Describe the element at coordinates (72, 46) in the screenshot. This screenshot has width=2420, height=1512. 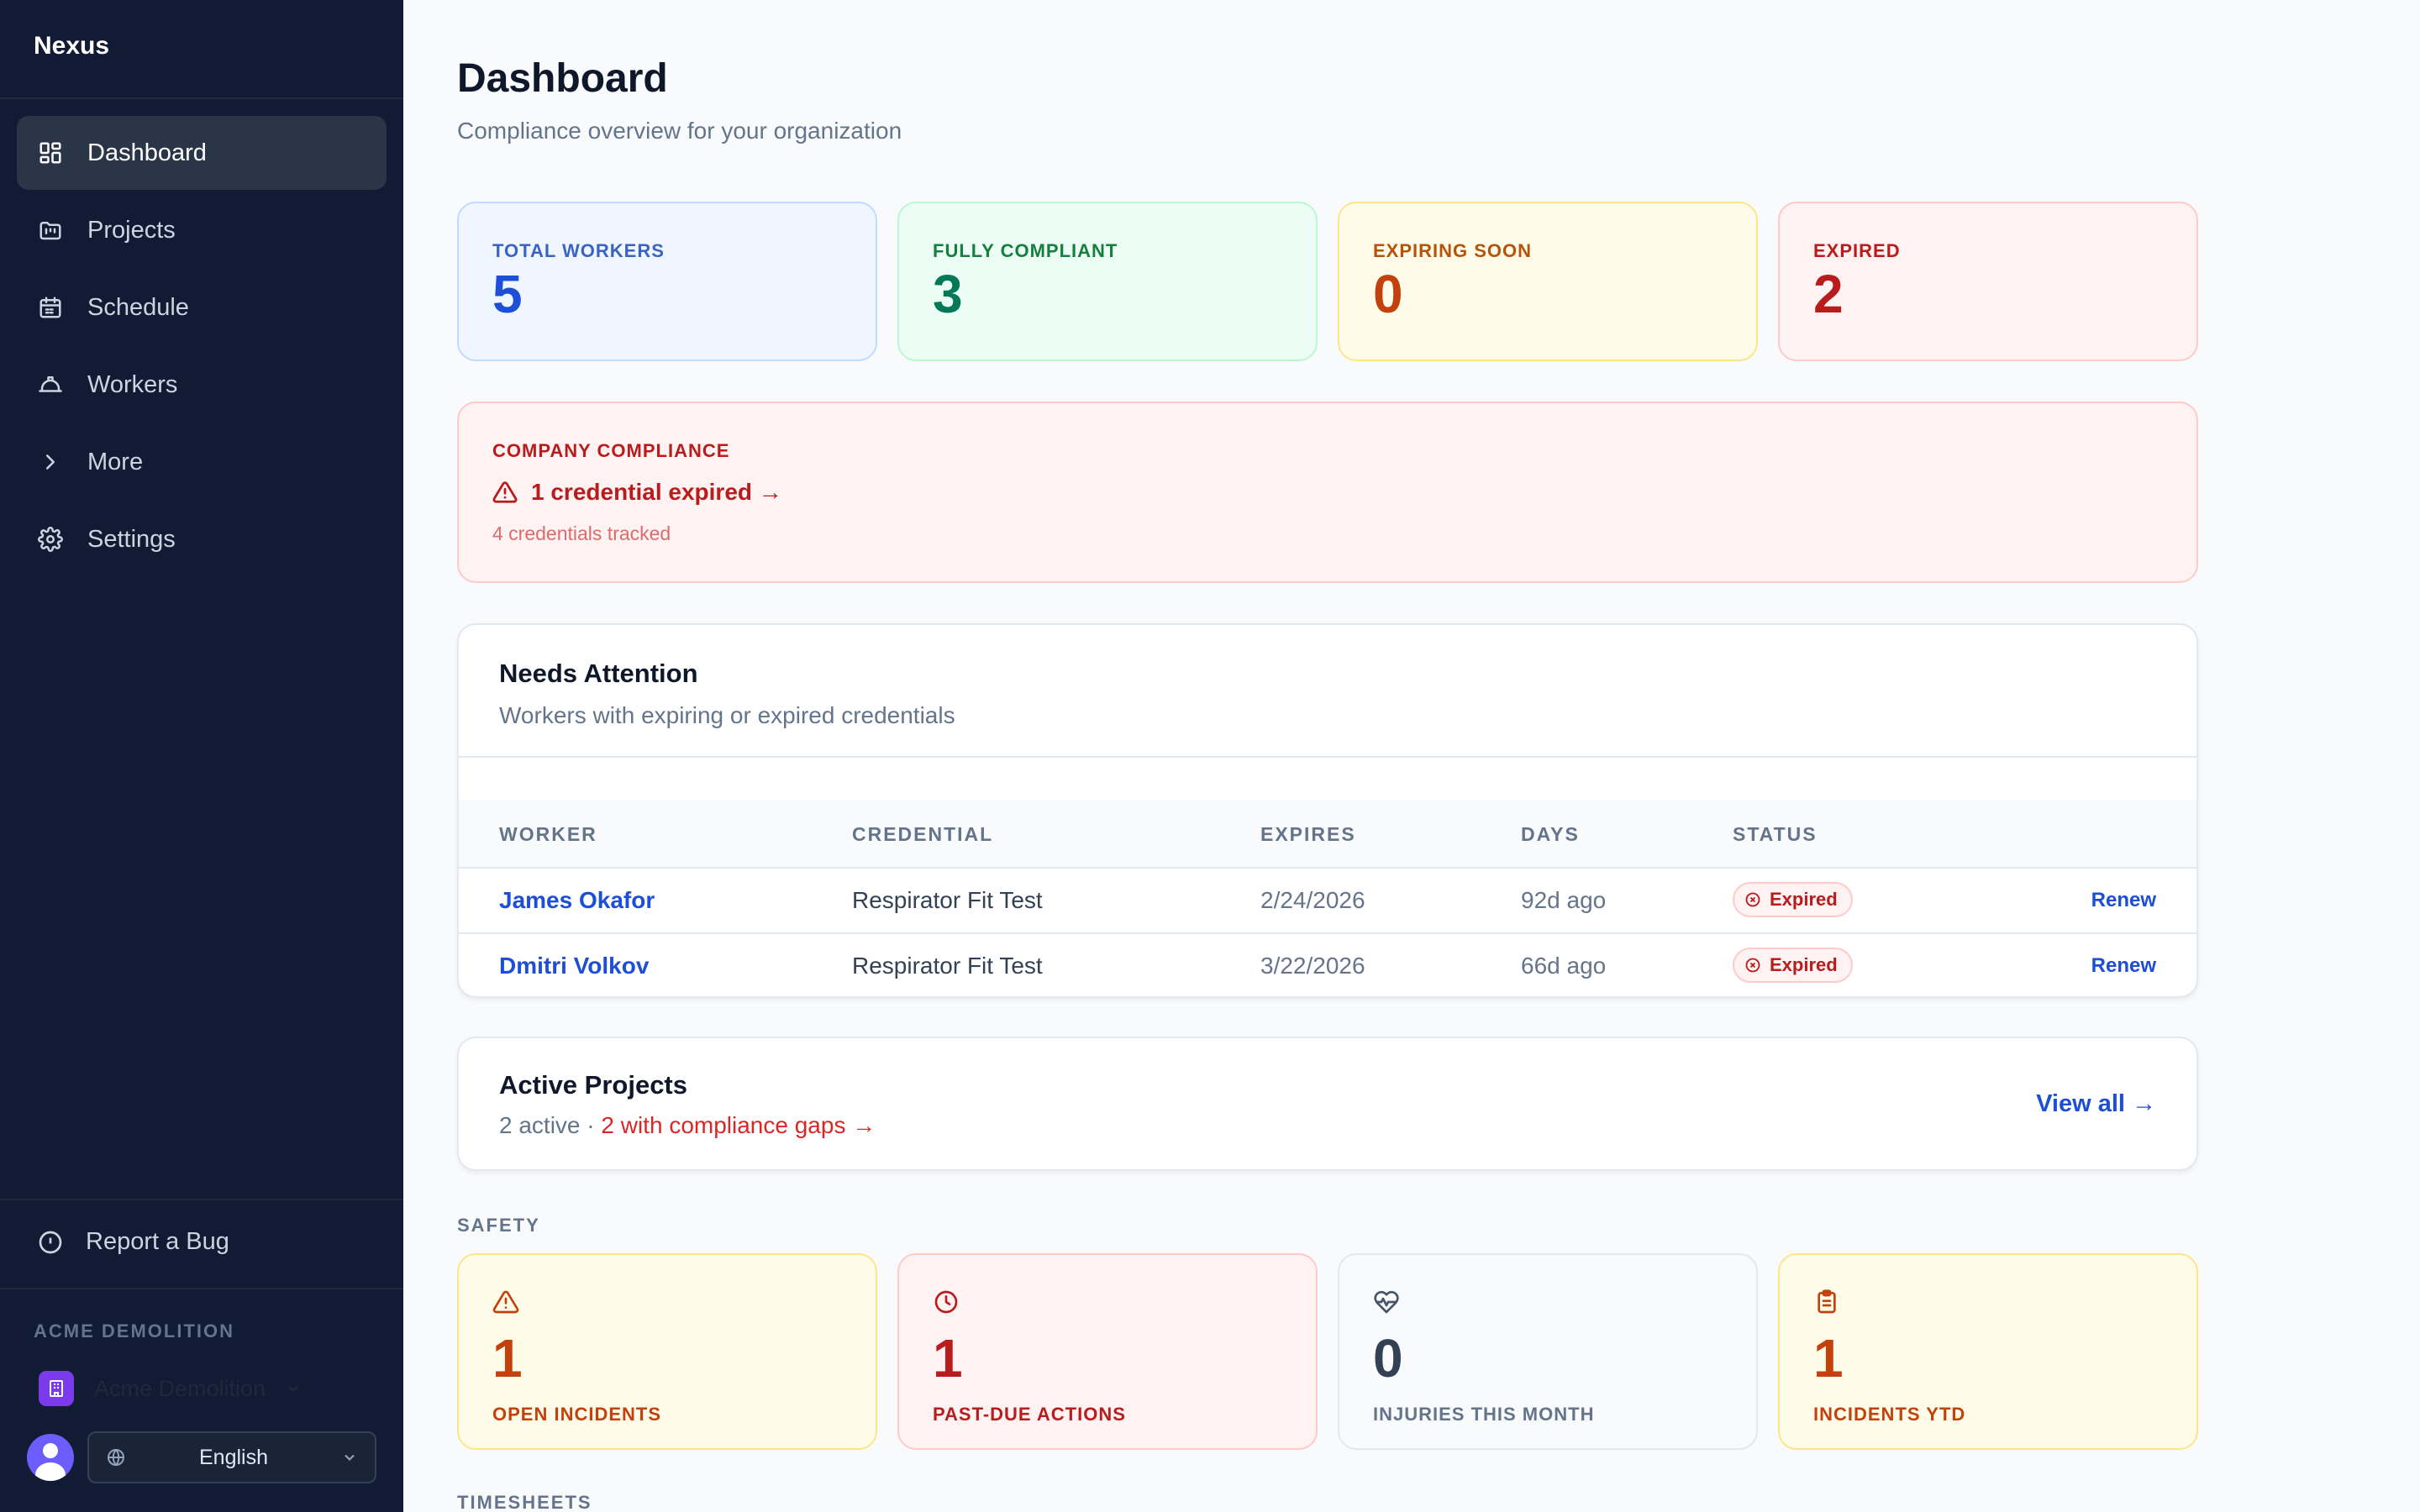
I see `brand-logo: Nexus` at that location.